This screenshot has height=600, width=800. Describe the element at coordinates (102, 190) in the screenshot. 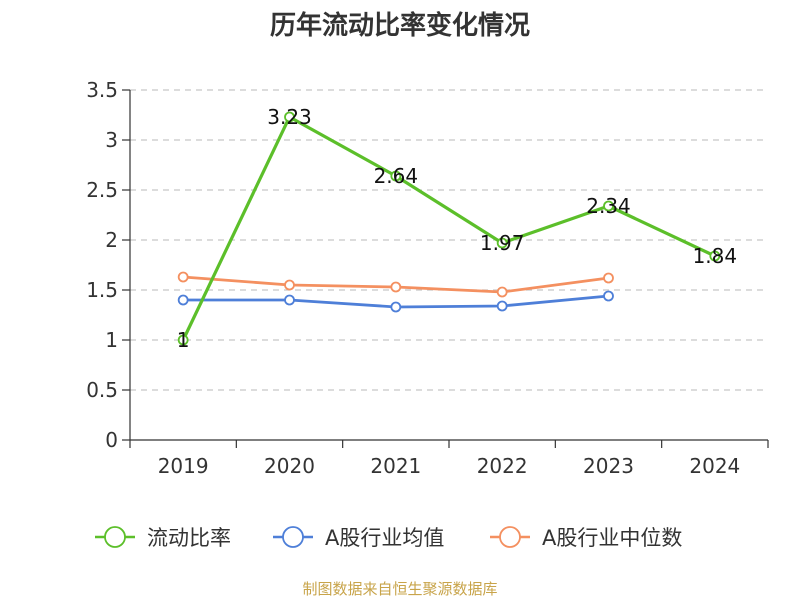

I see `y-tick-label: 2.5` at that location.